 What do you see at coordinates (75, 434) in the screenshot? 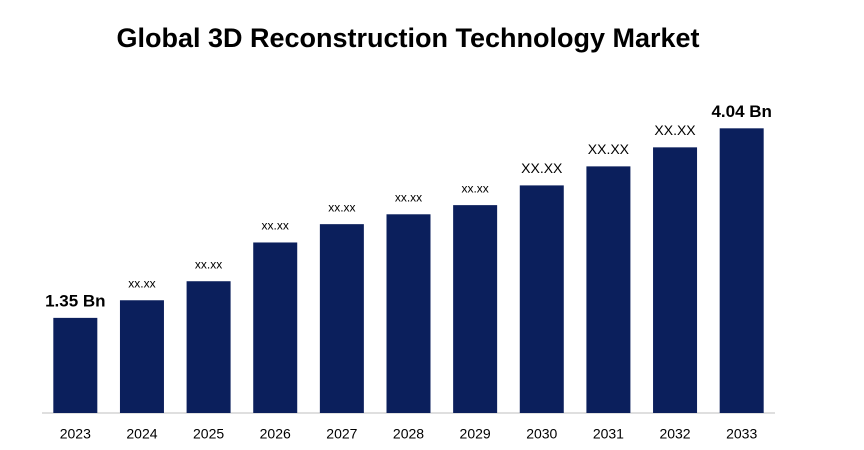
I see `x-tick-label: 2023` at bounding box center [75, 434].